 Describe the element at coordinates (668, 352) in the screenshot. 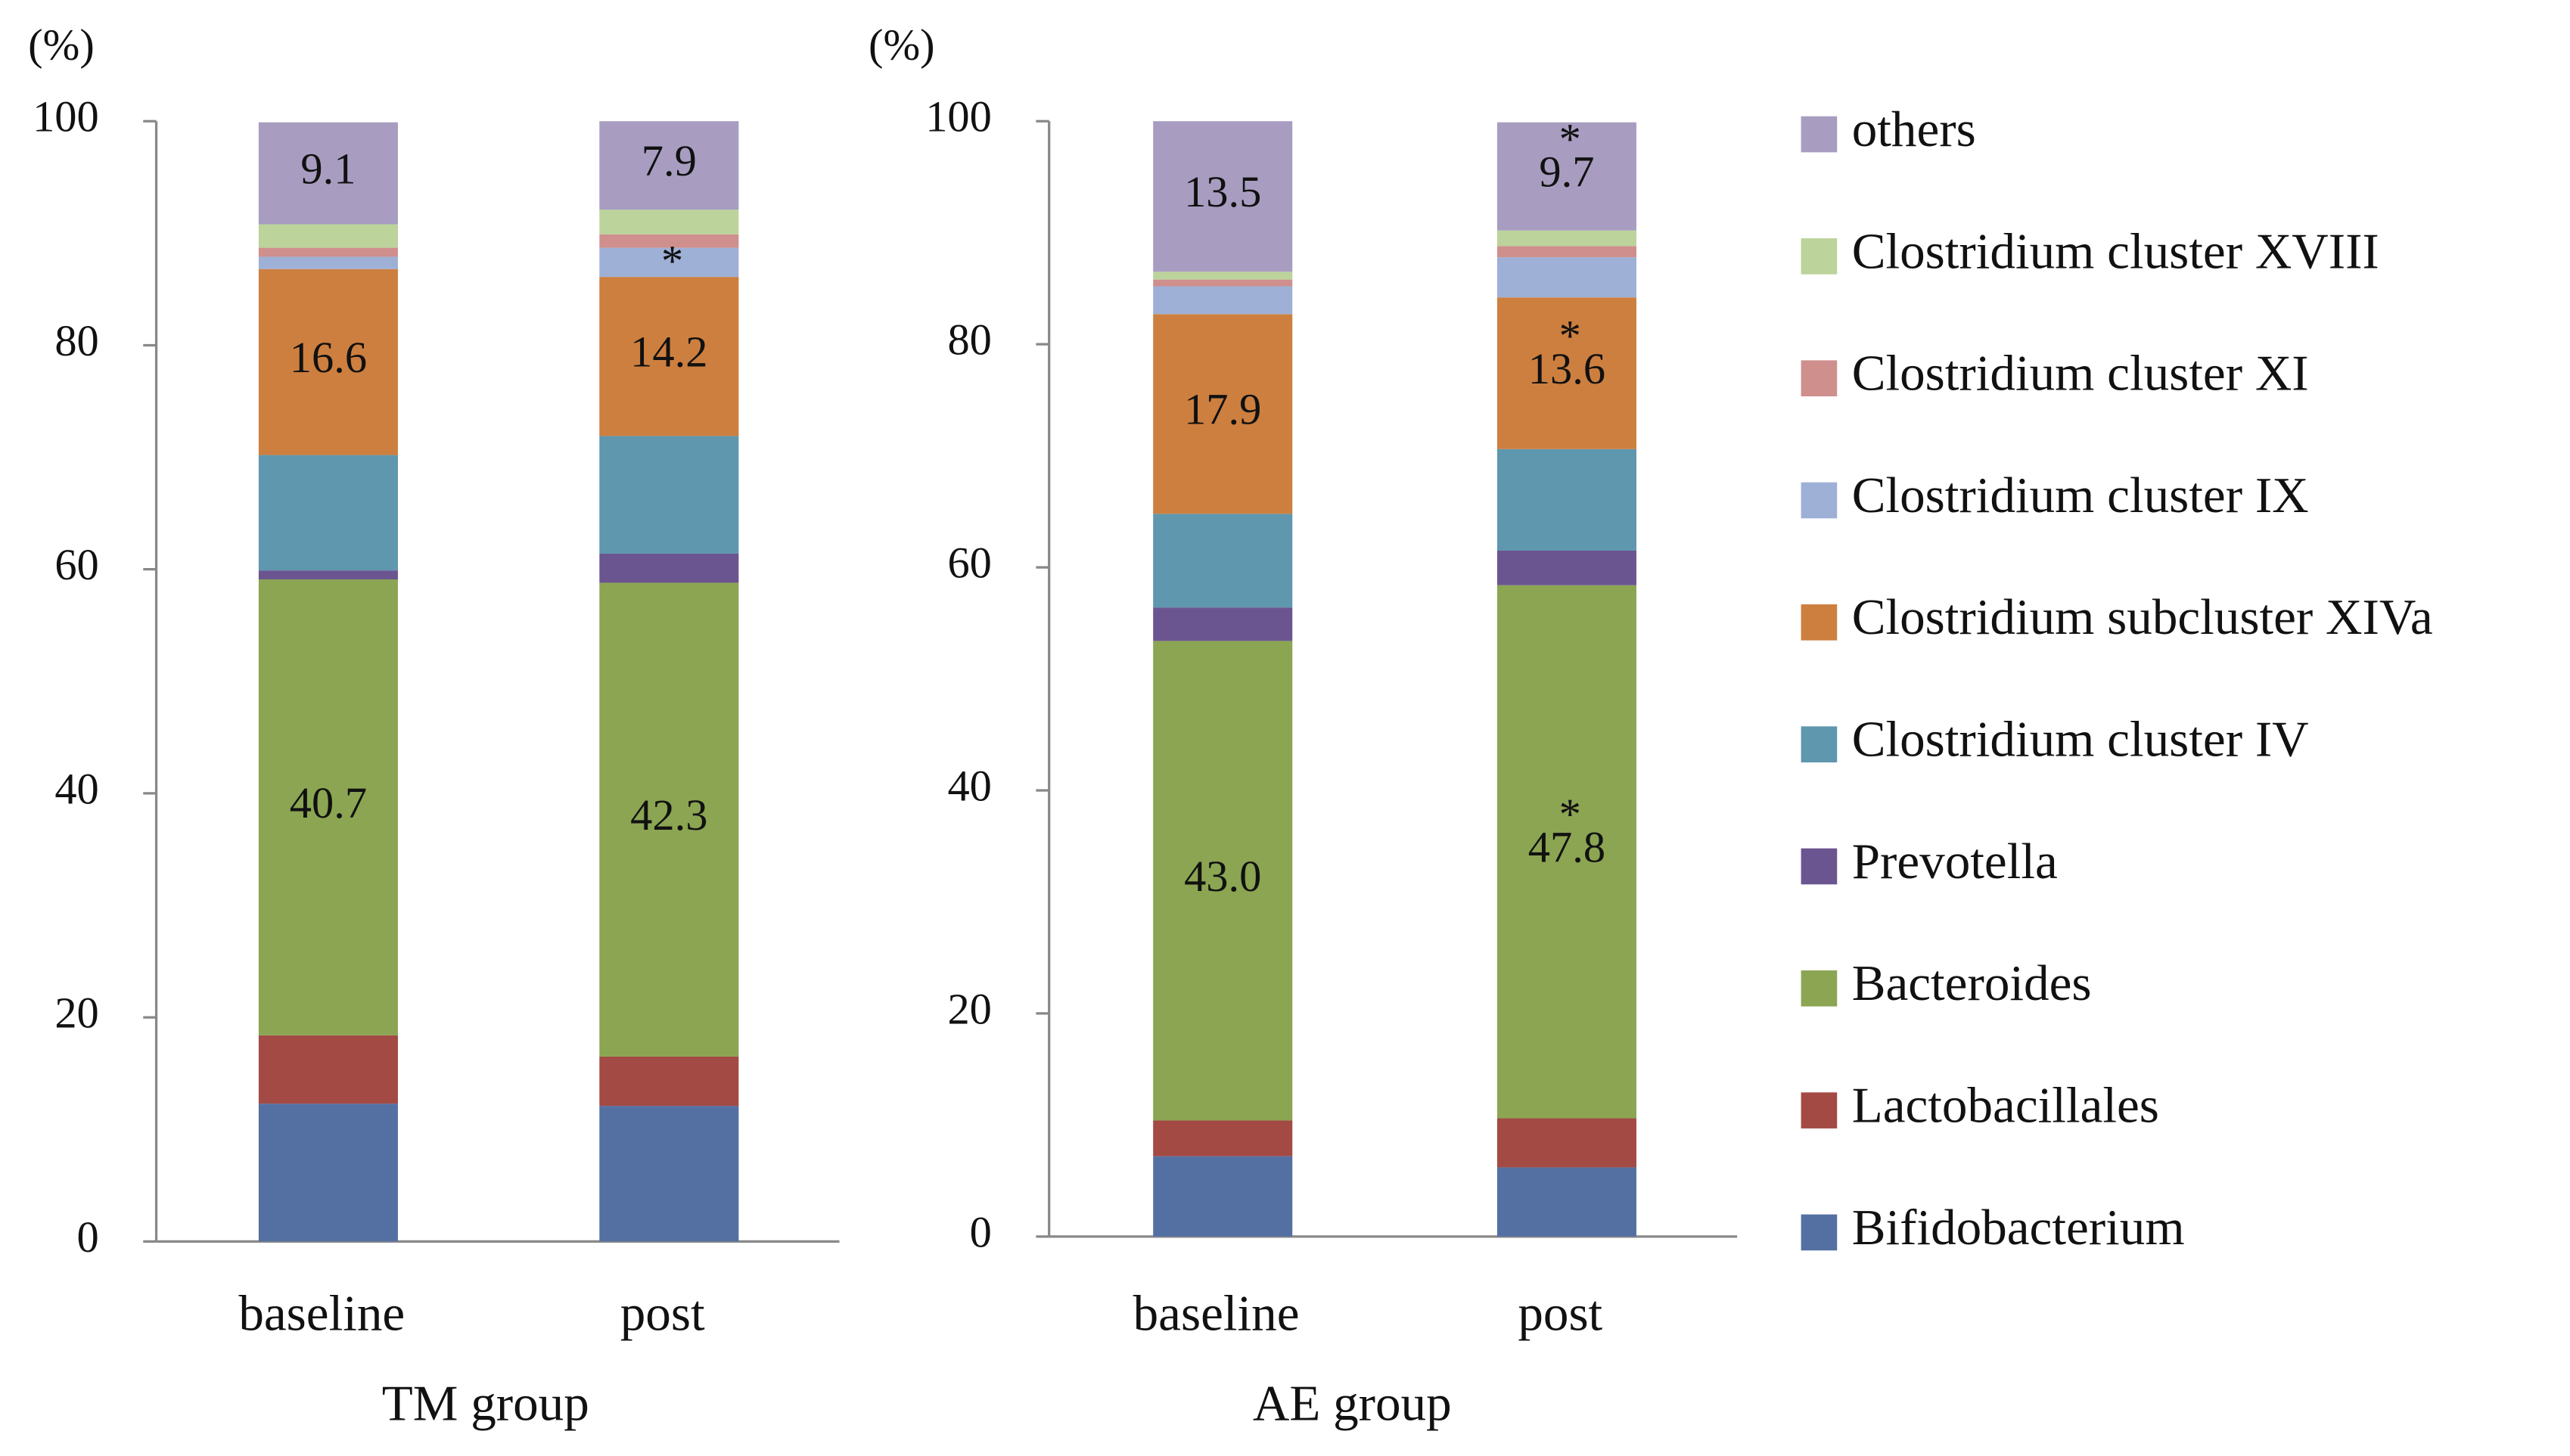

I see `data-label: 14.2` at that location.